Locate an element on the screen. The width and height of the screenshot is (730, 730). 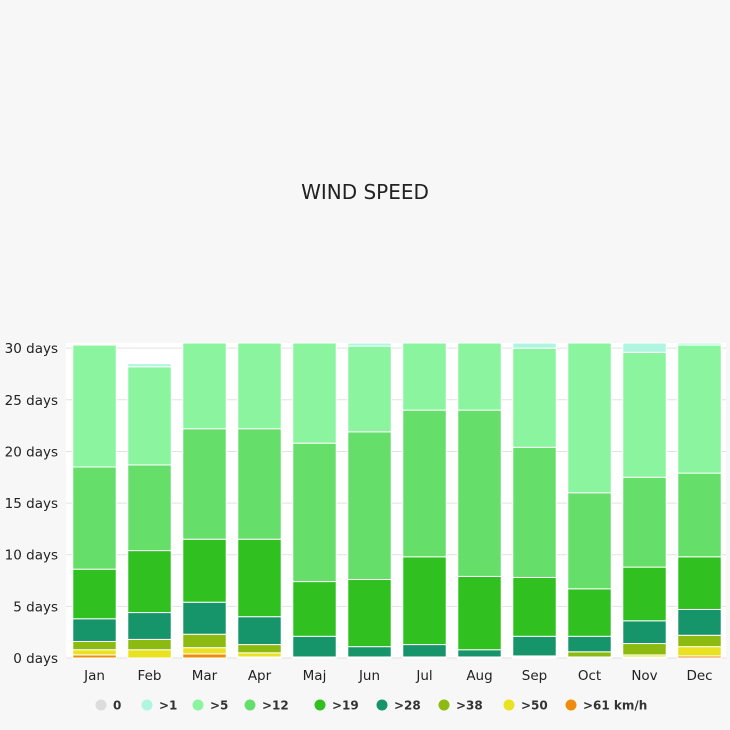
legend-item: >61 km/h is located at coordinates (606, 706).